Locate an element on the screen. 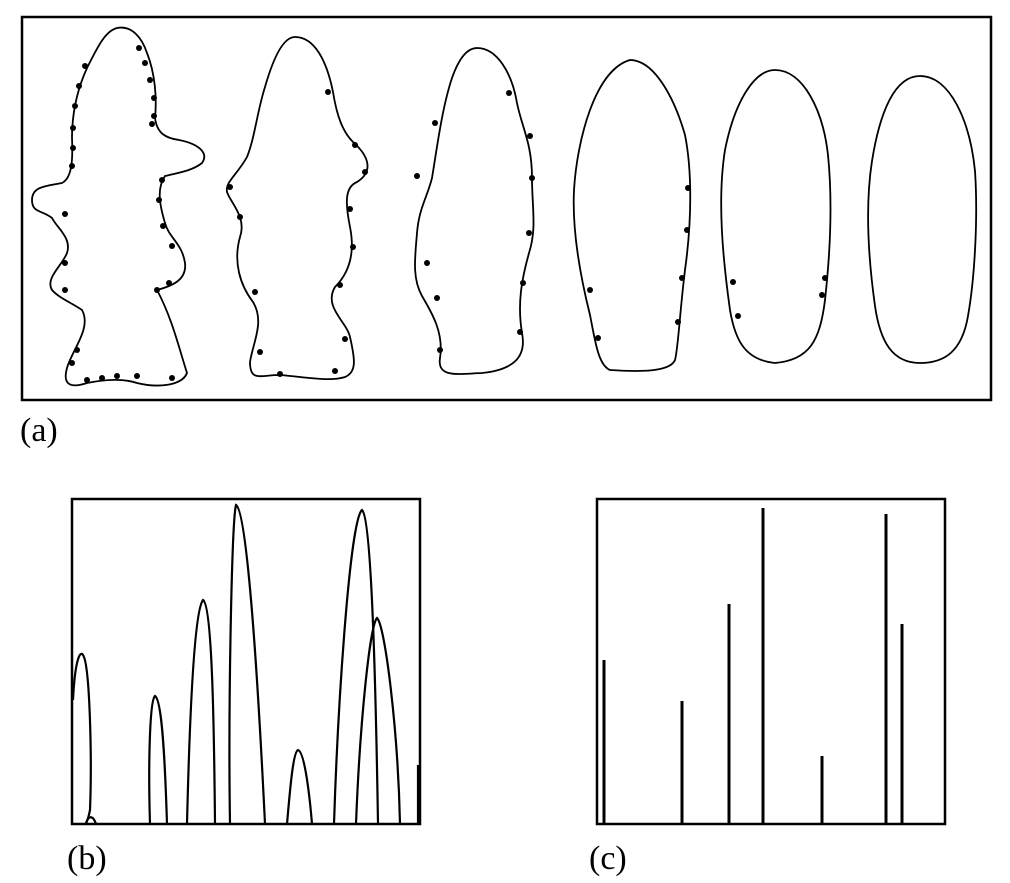  panel-c-bars is located at coordinates (753, 666).